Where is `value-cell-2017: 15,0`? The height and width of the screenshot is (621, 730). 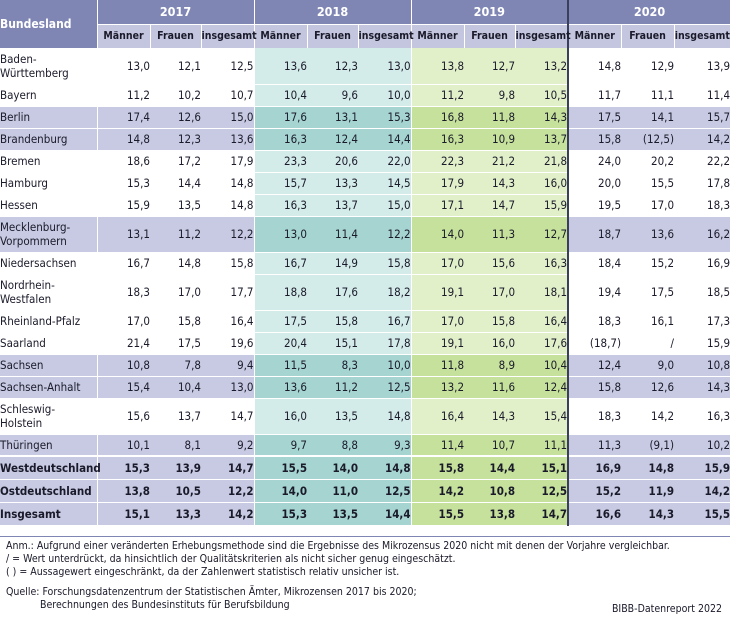
value-cell-2017: 15,0 is located at coordinates (228, 117).